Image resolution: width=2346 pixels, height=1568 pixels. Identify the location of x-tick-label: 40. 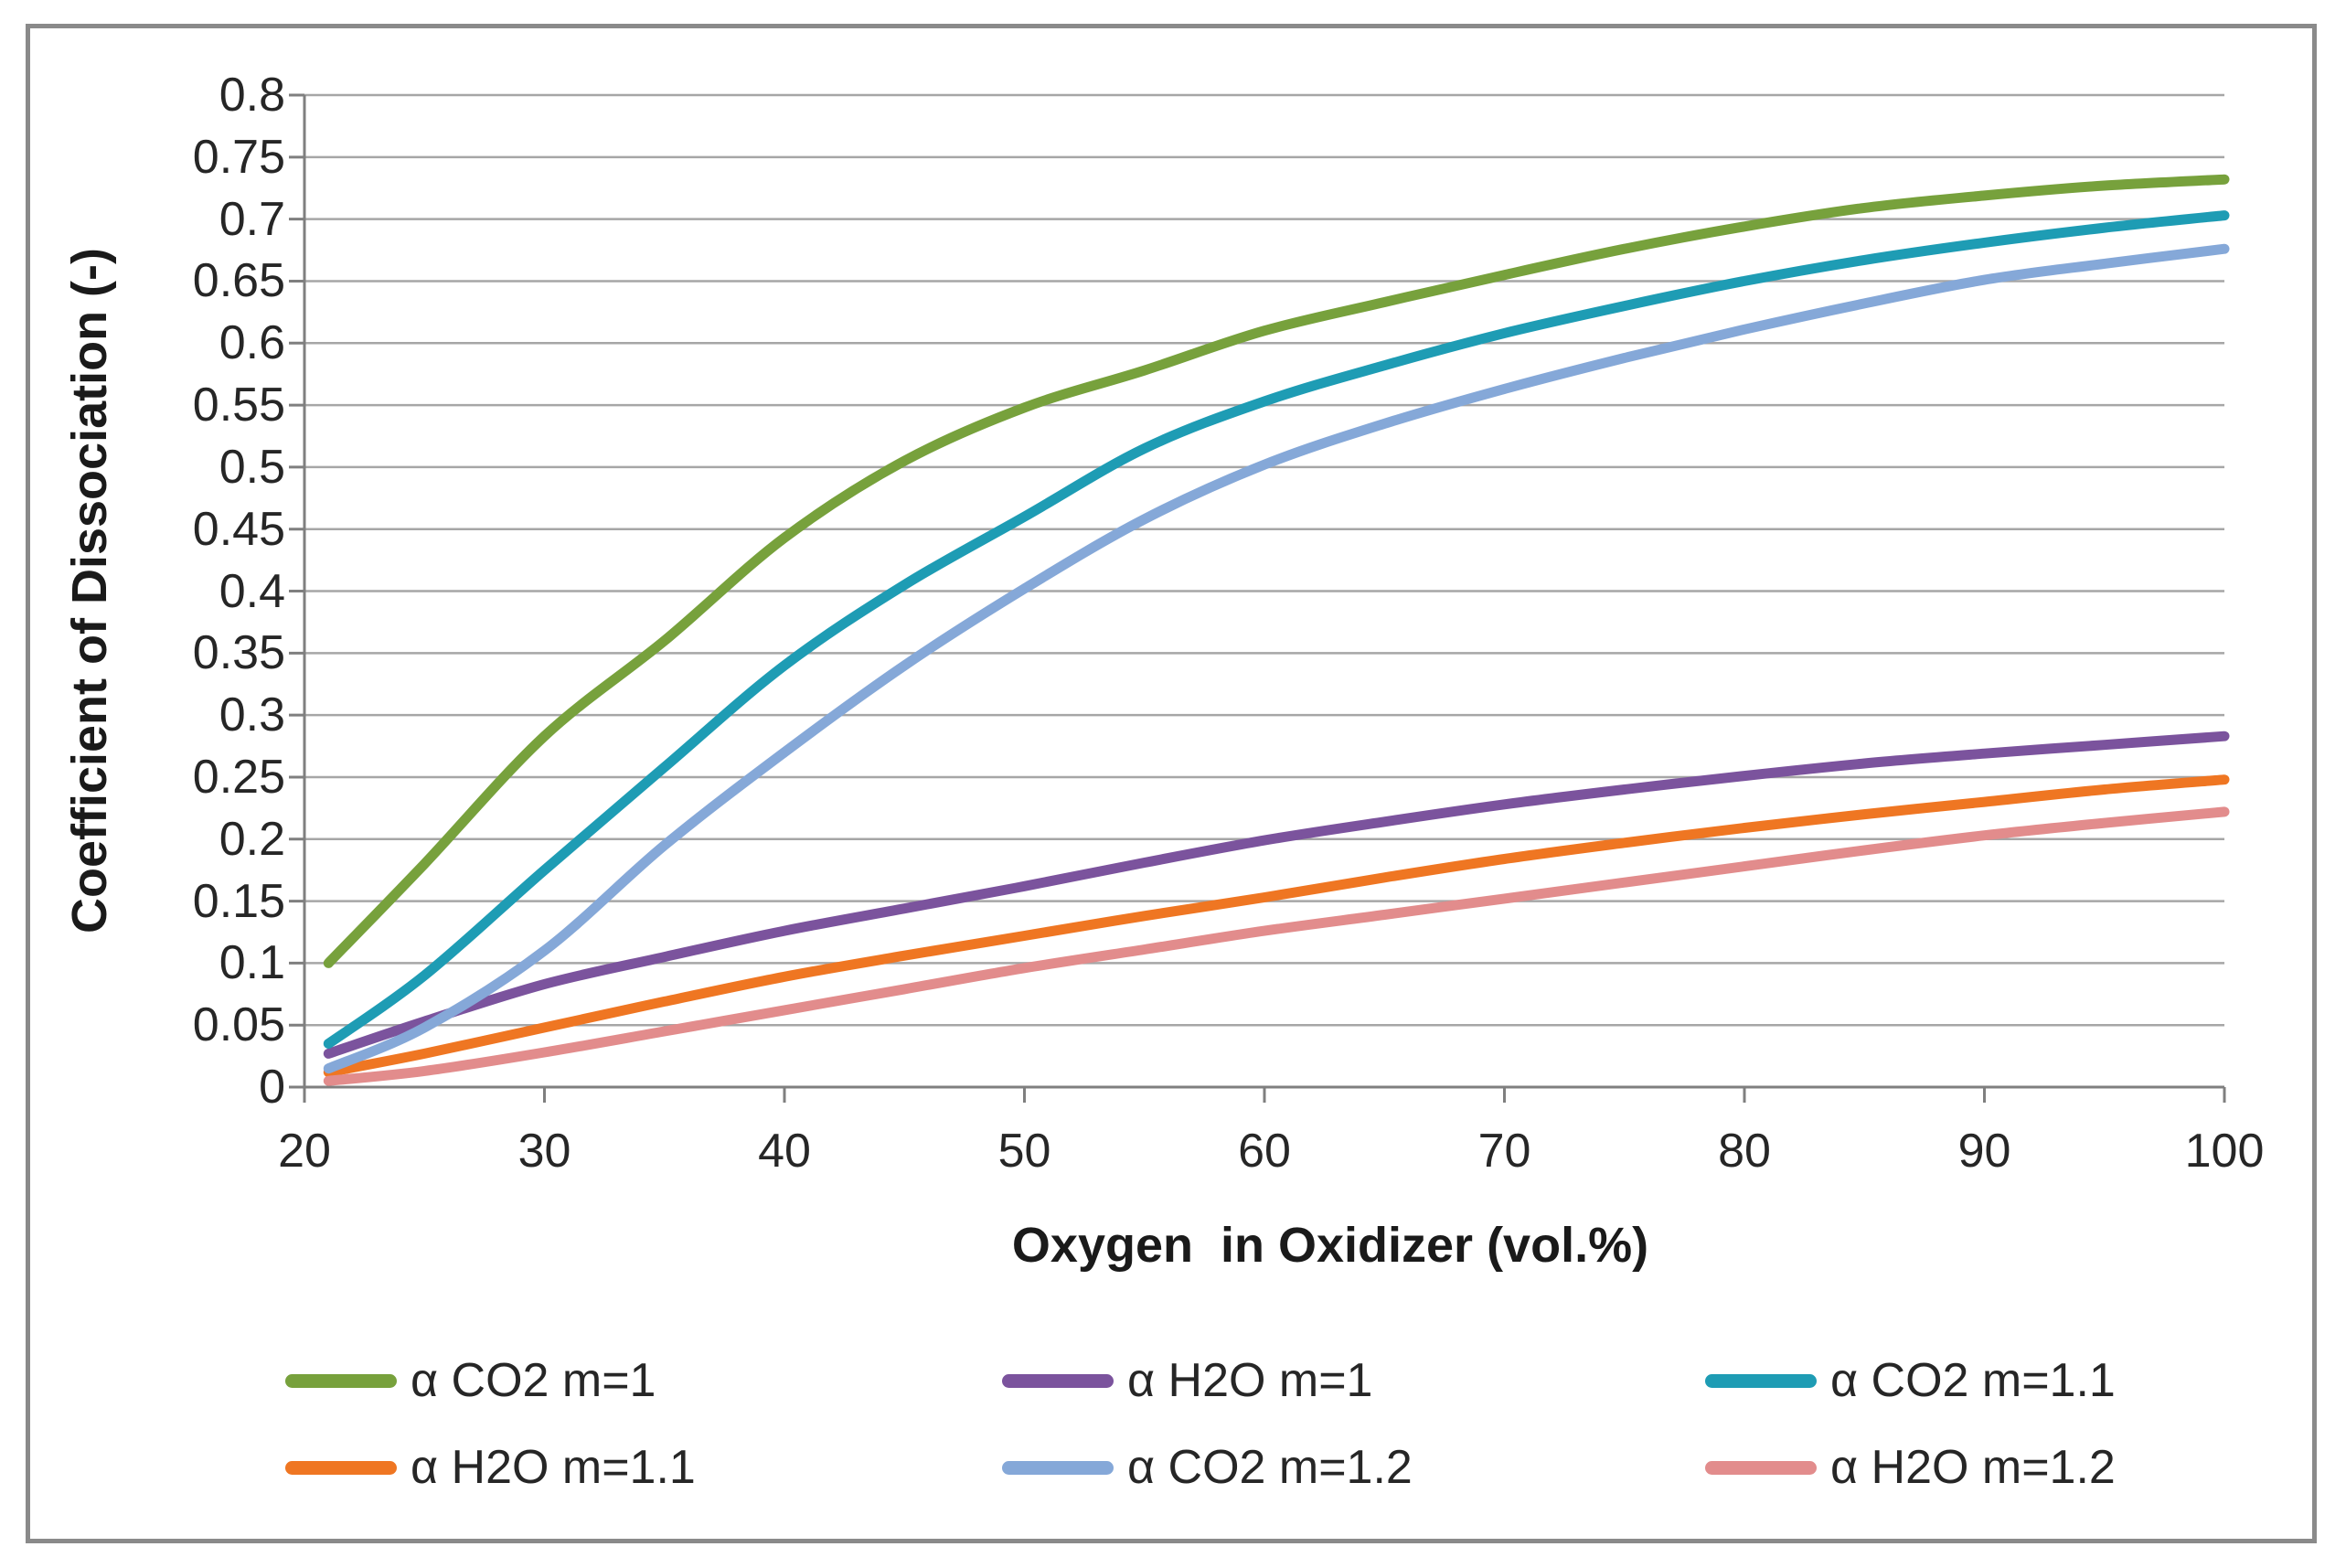
(784, 1151).